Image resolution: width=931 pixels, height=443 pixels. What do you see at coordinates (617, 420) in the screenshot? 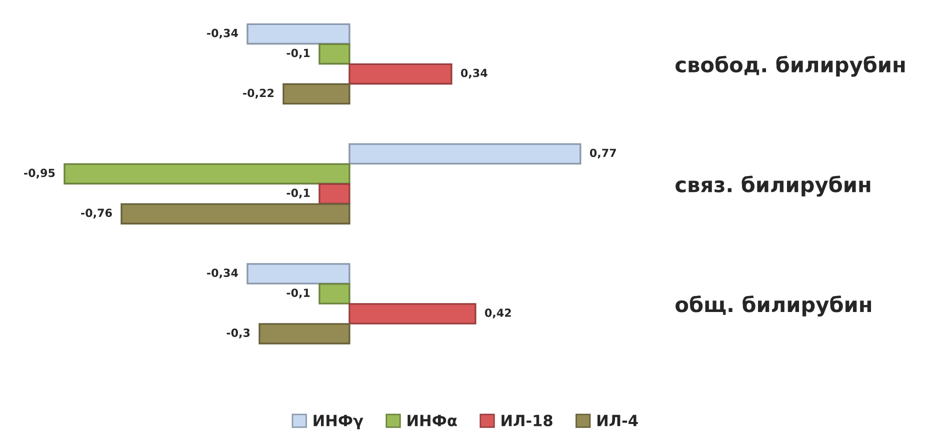
I see `legend-label: ИЛ-4` at bounding box center [617, 420].